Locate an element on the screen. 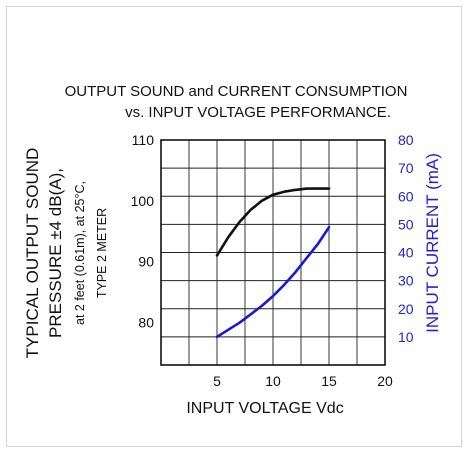 The image size is (470, 455). x-tick-label: 20 is located at coordinates (385, 381).